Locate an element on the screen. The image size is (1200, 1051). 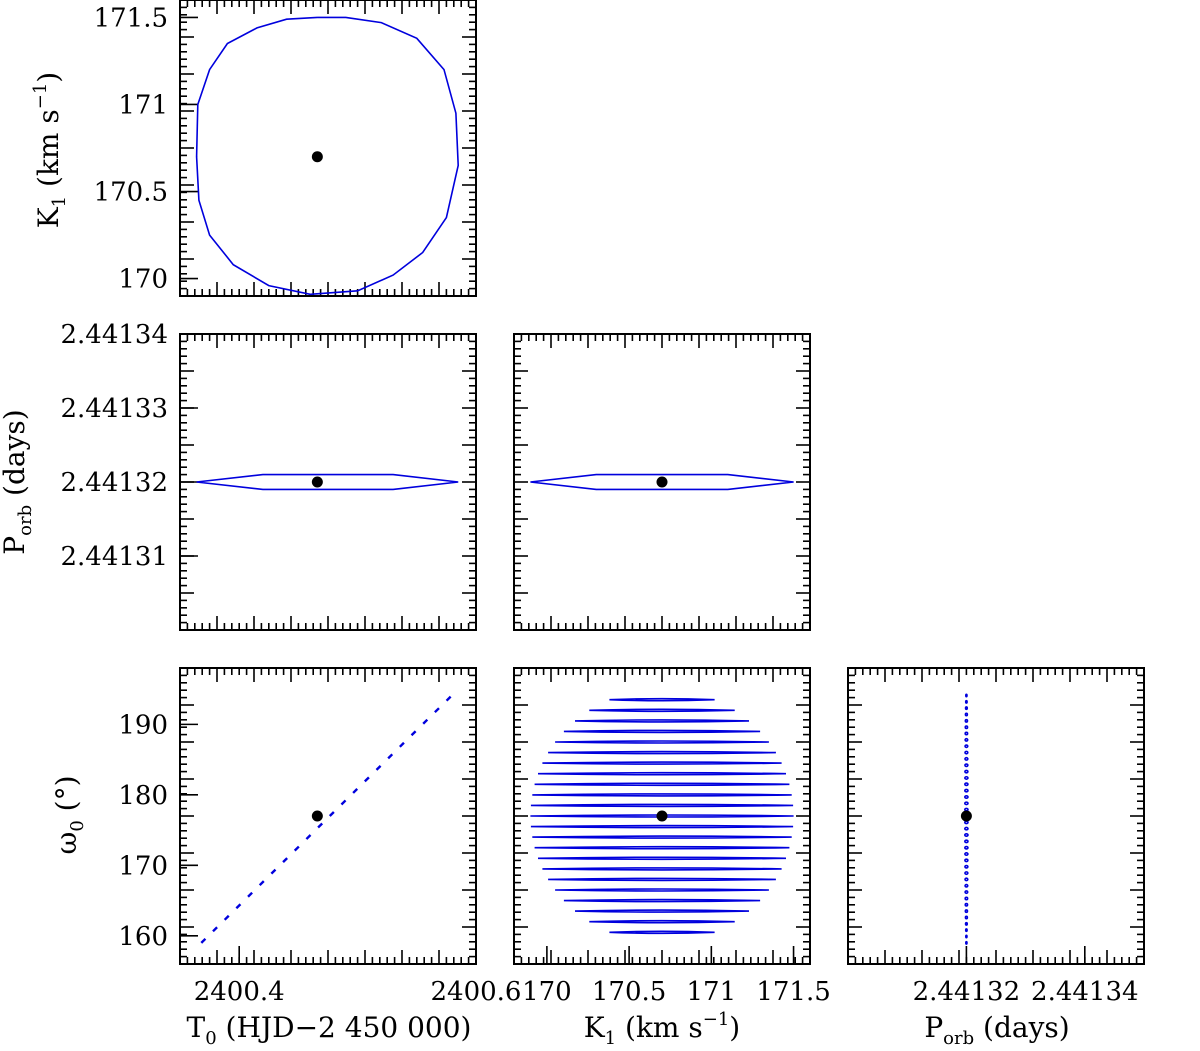
x-axis-title-porb: Porb (days) is located at coordinates (996, 1030).